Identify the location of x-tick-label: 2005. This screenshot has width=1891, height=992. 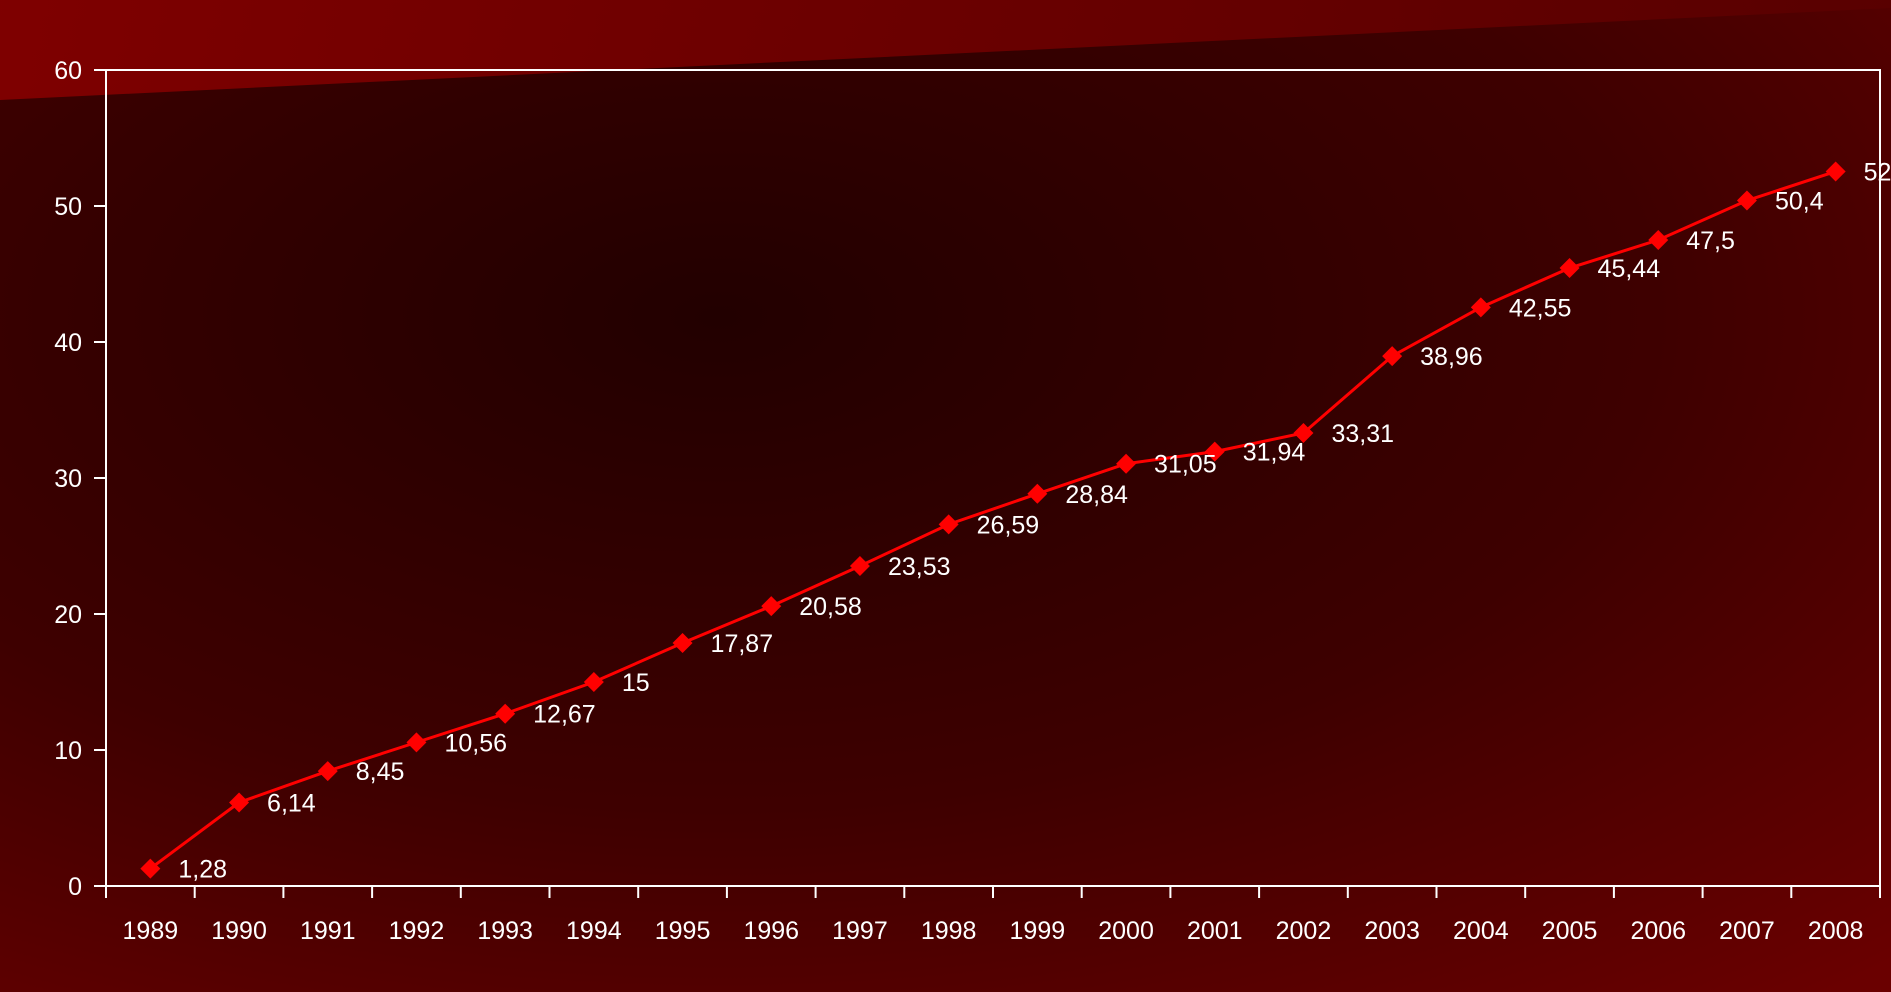
(1570, 931).